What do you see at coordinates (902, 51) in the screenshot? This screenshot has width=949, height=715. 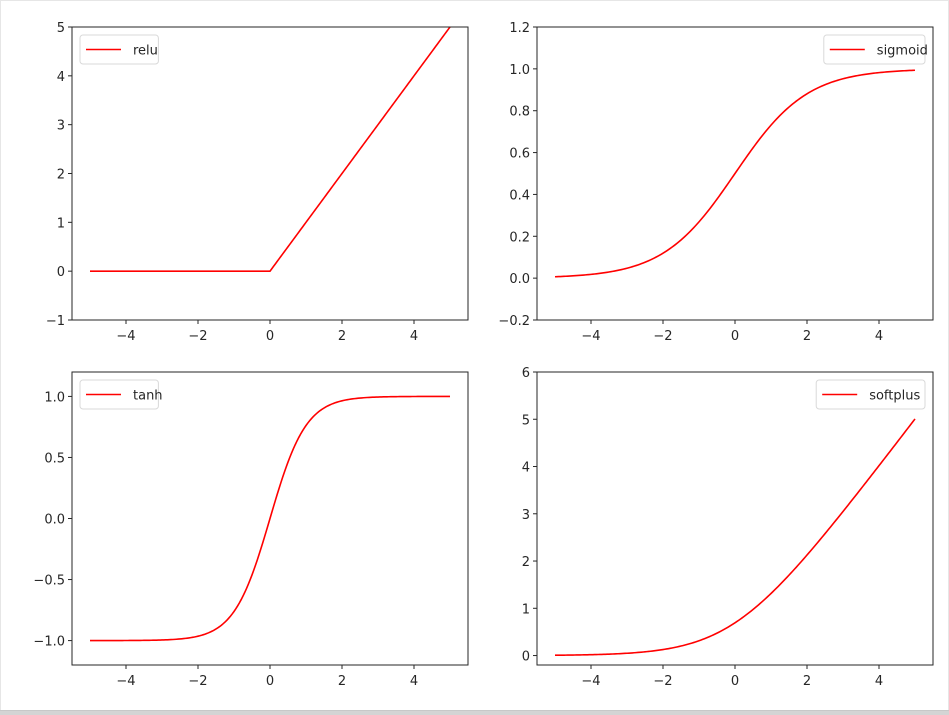 I see `legend-label: sigmoid` at bounding box center [902, 51].